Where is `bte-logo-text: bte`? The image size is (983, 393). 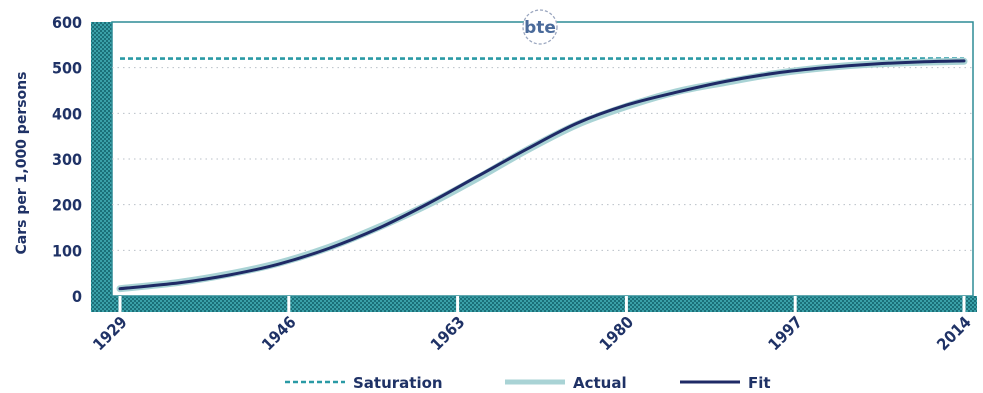 bte-logo-text: bte is located at coordinates (540, 28).